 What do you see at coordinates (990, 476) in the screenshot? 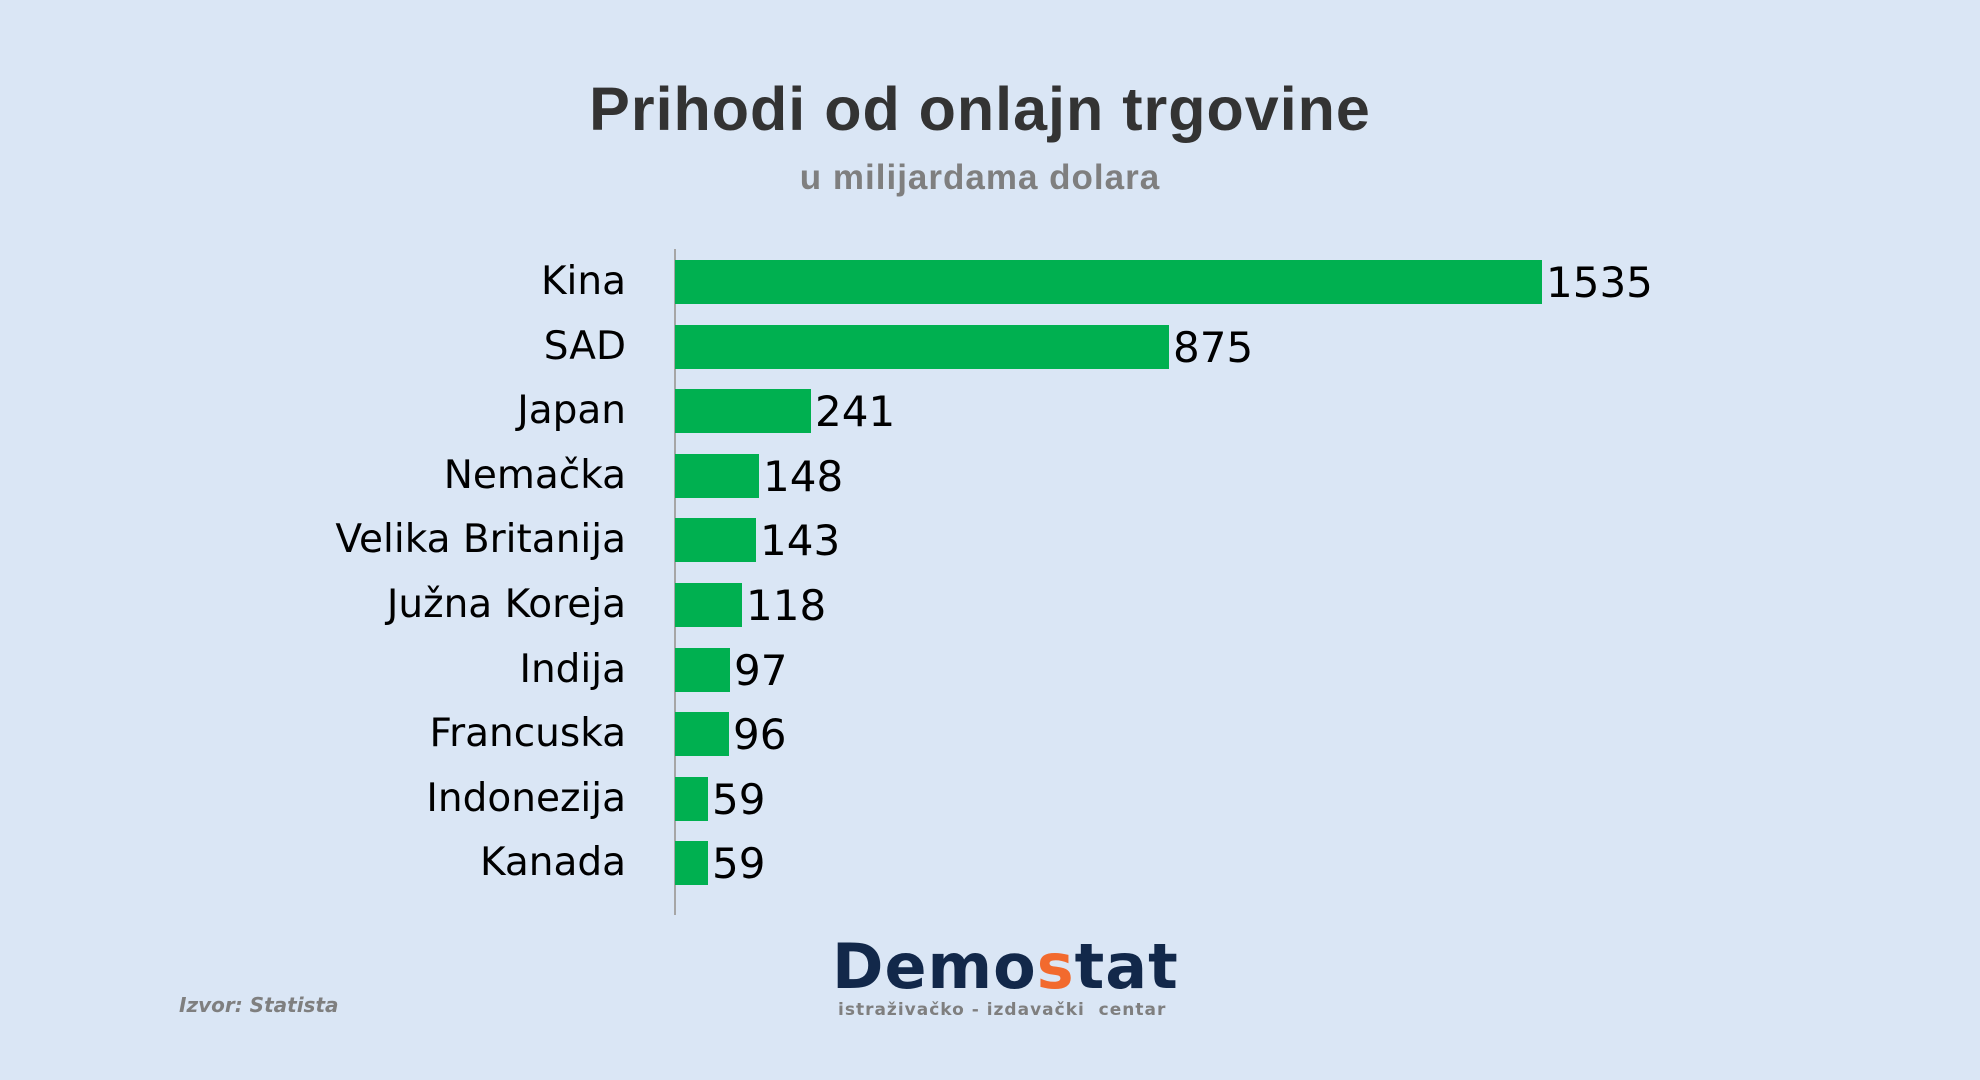
I see `bar-row: Nemačka 148` at bounding box center [990, 476].